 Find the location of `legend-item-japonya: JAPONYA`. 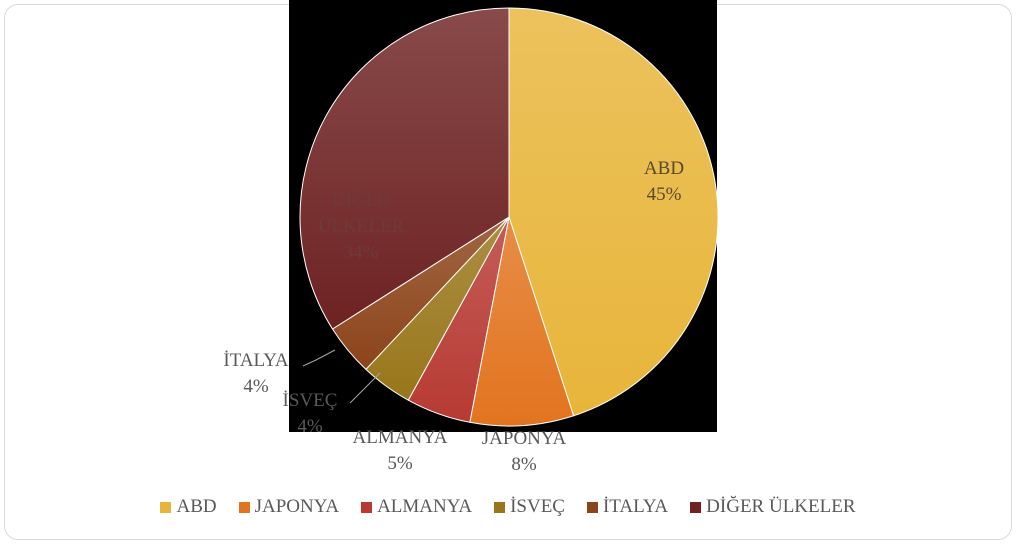

legend-item-japonya: JAPONYA is located at coordinates (289, 507).